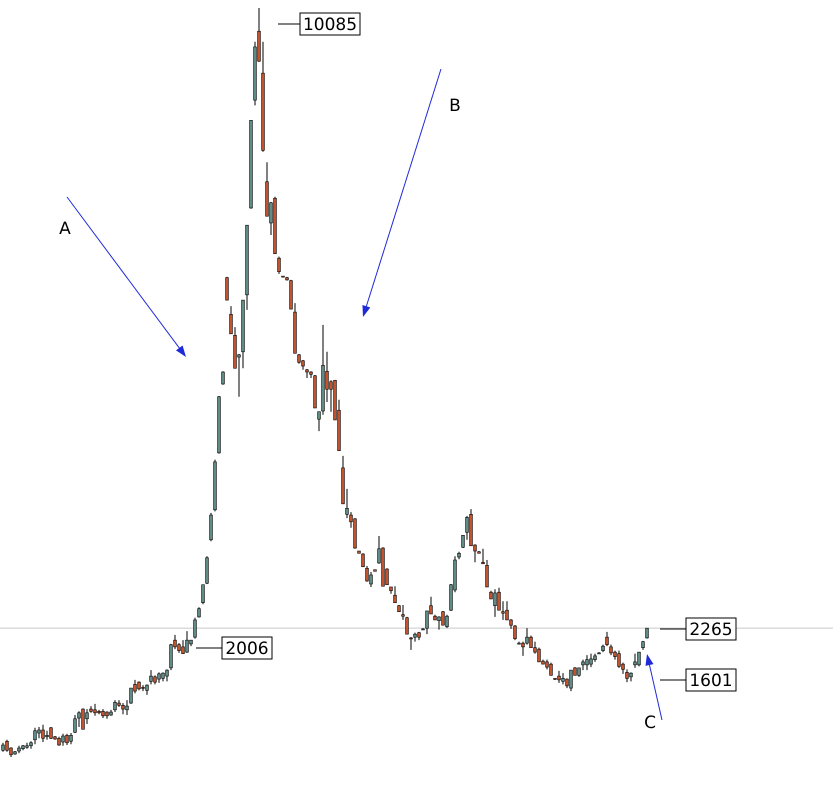  What do you see at coordinates (247, 649) in the screenshot?
I see `annotation: 2006` at bounding box center [247, 649].